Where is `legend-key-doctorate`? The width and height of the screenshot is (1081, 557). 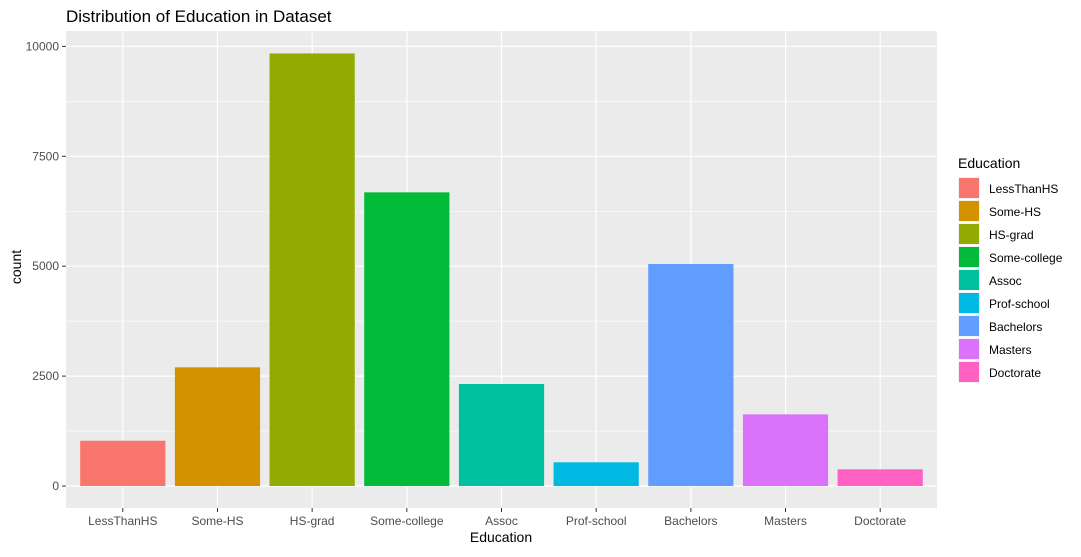
legend-key-doctorate is located at coordinates (969, 372).